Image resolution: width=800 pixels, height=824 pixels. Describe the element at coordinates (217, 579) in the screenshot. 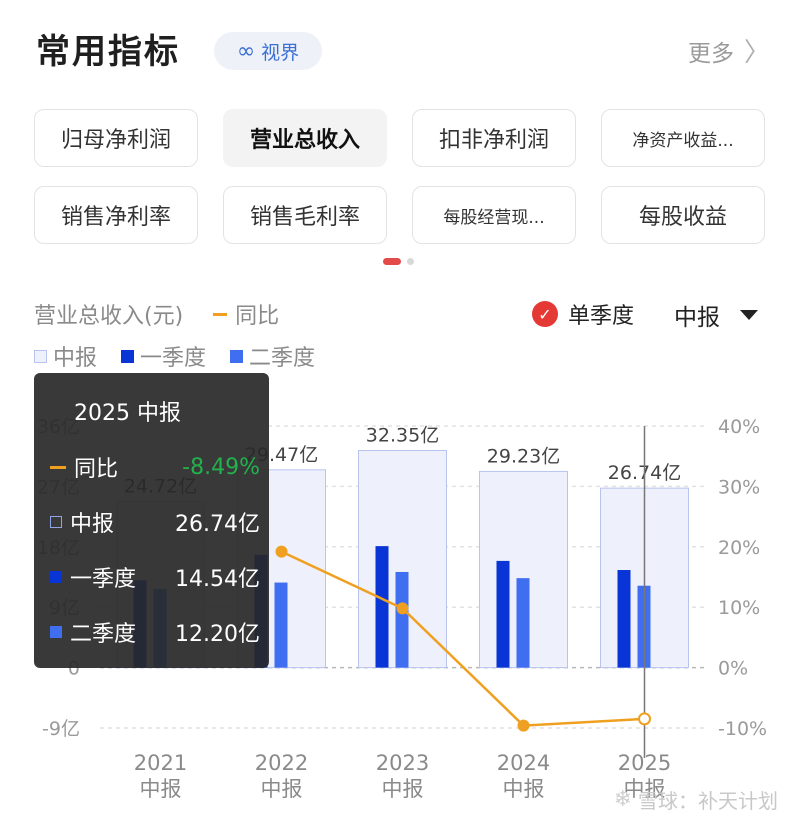

I see `tooltip-q1-value: 14.54亿` at that location.